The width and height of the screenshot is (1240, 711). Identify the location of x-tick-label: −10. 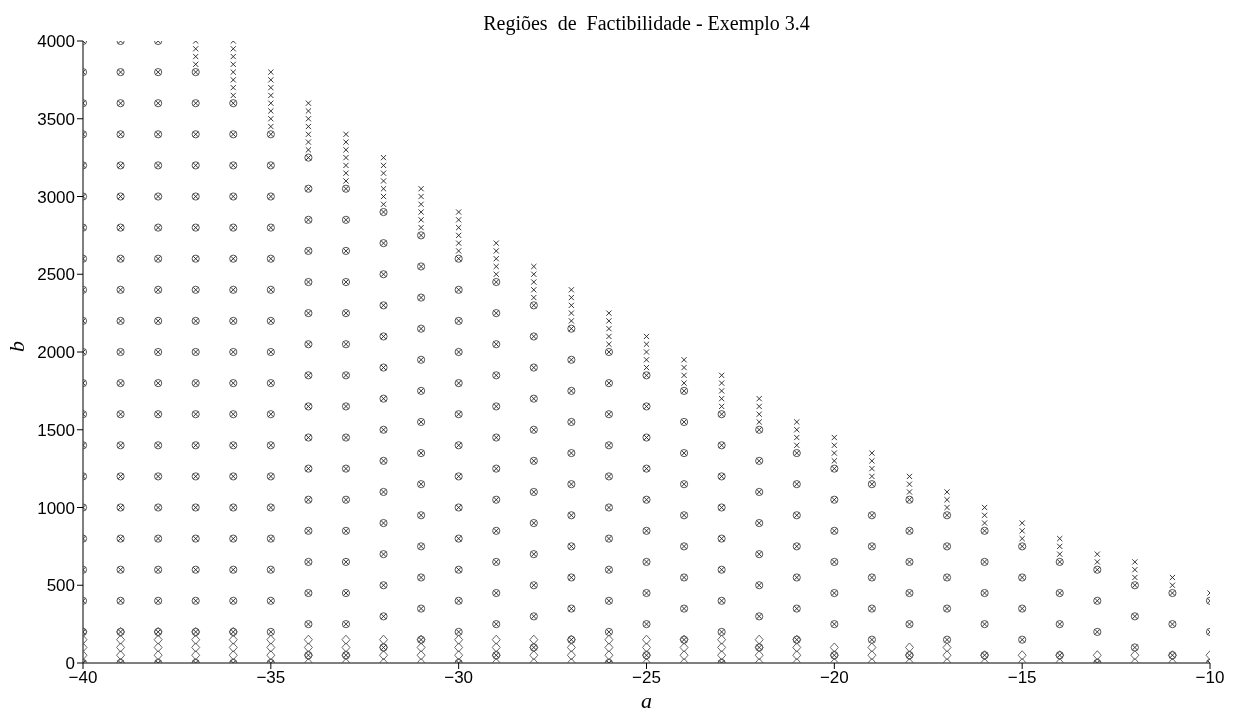
(1210, 678).